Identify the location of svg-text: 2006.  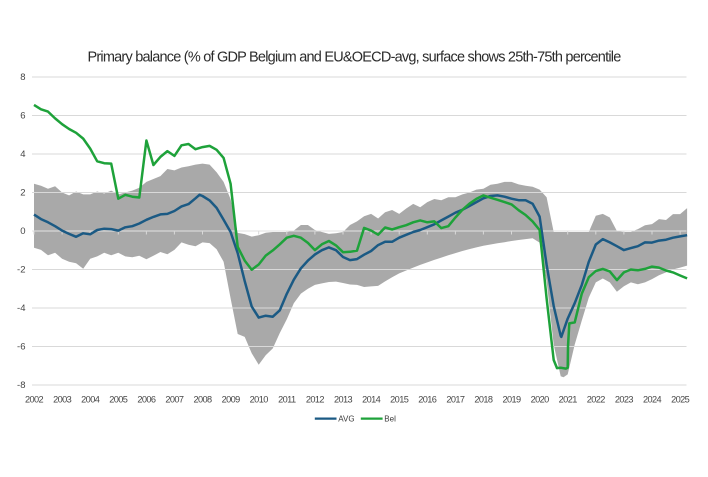
(146, 400).